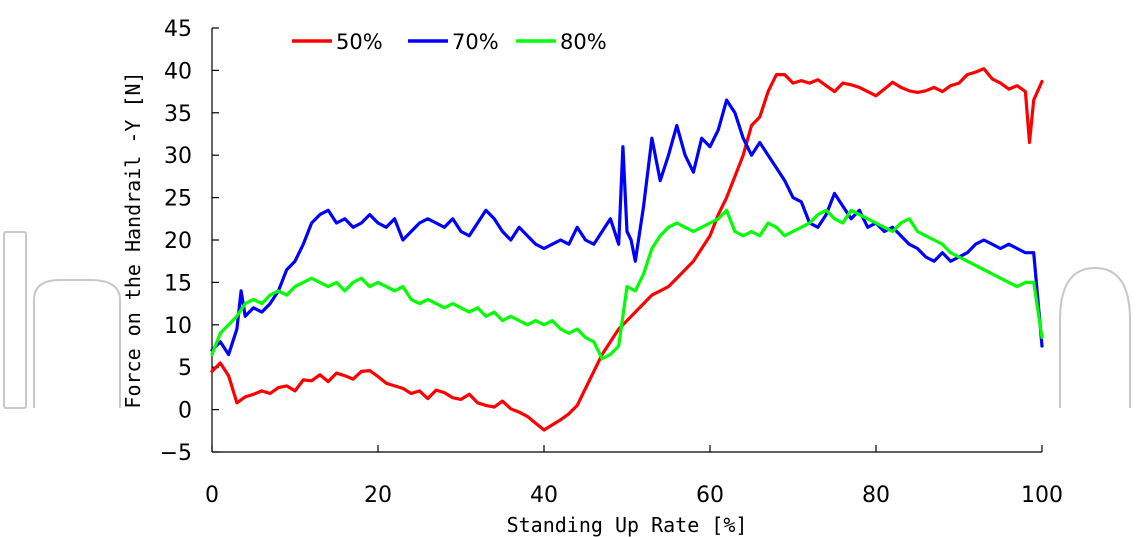 The width and height of the screenshot is (1140, 537). Describe the element at coordinates (185, 411) in the screenshot. I see `y-tick-label: 0` at that location.